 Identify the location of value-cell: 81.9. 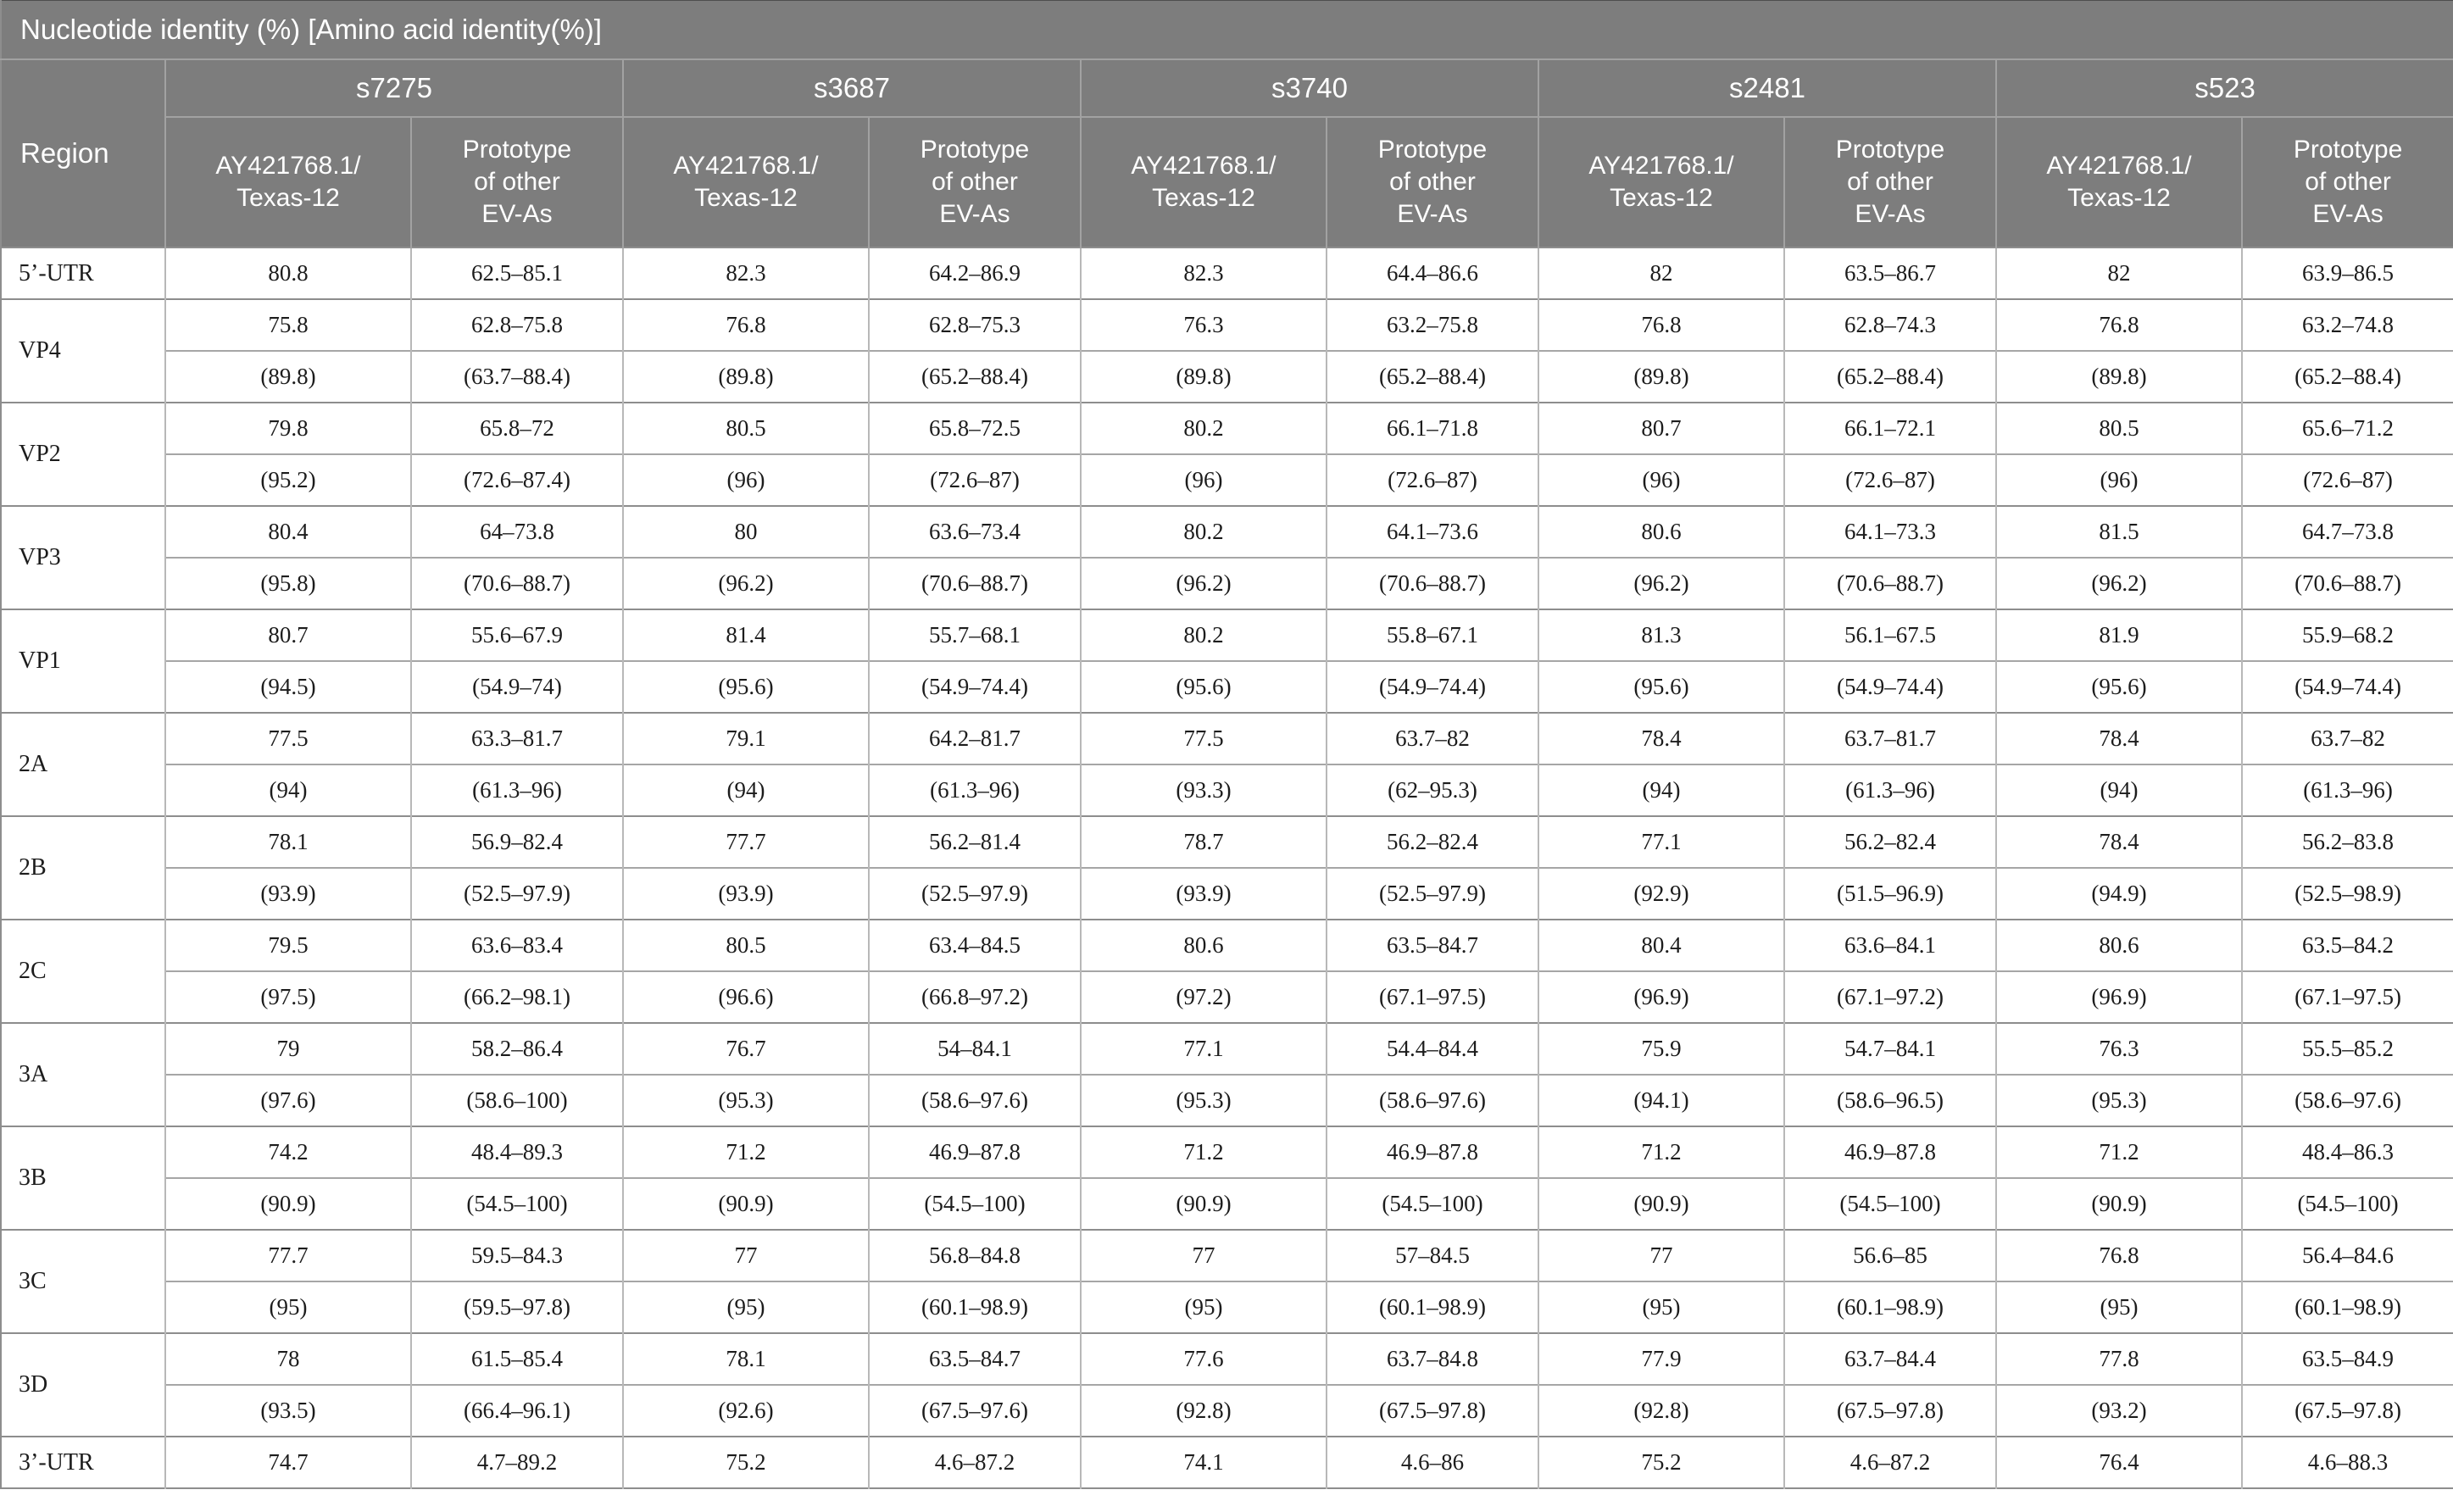
(2118, 635).